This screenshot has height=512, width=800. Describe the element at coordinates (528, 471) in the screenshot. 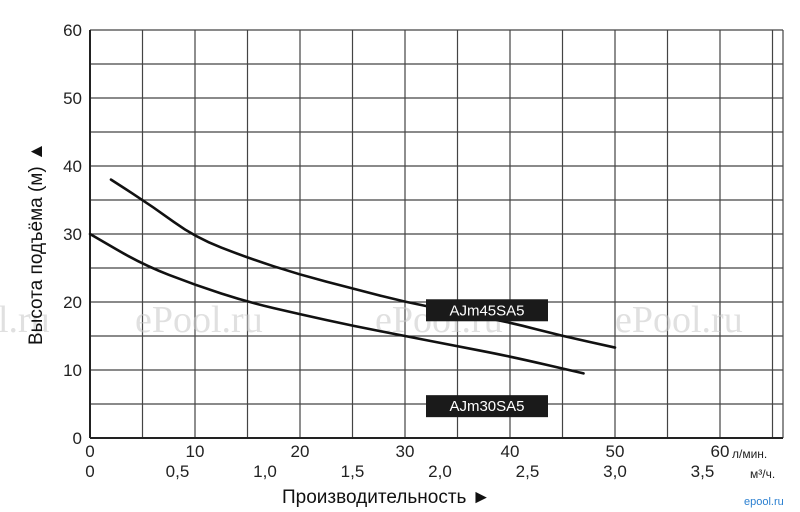

I see `x-secondary-tick-label: 2,5` at that location.